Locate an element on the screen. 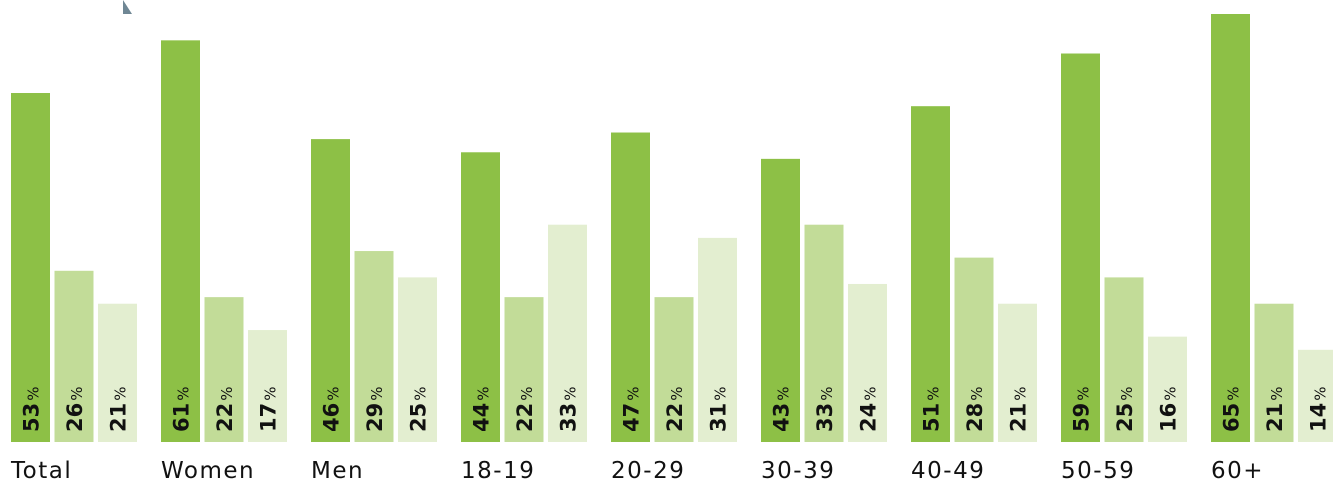 Image resolution: width=1333 pixels, height=481 pixels. data-label-total-series-1: 53% is located at coordinates (32, 410).